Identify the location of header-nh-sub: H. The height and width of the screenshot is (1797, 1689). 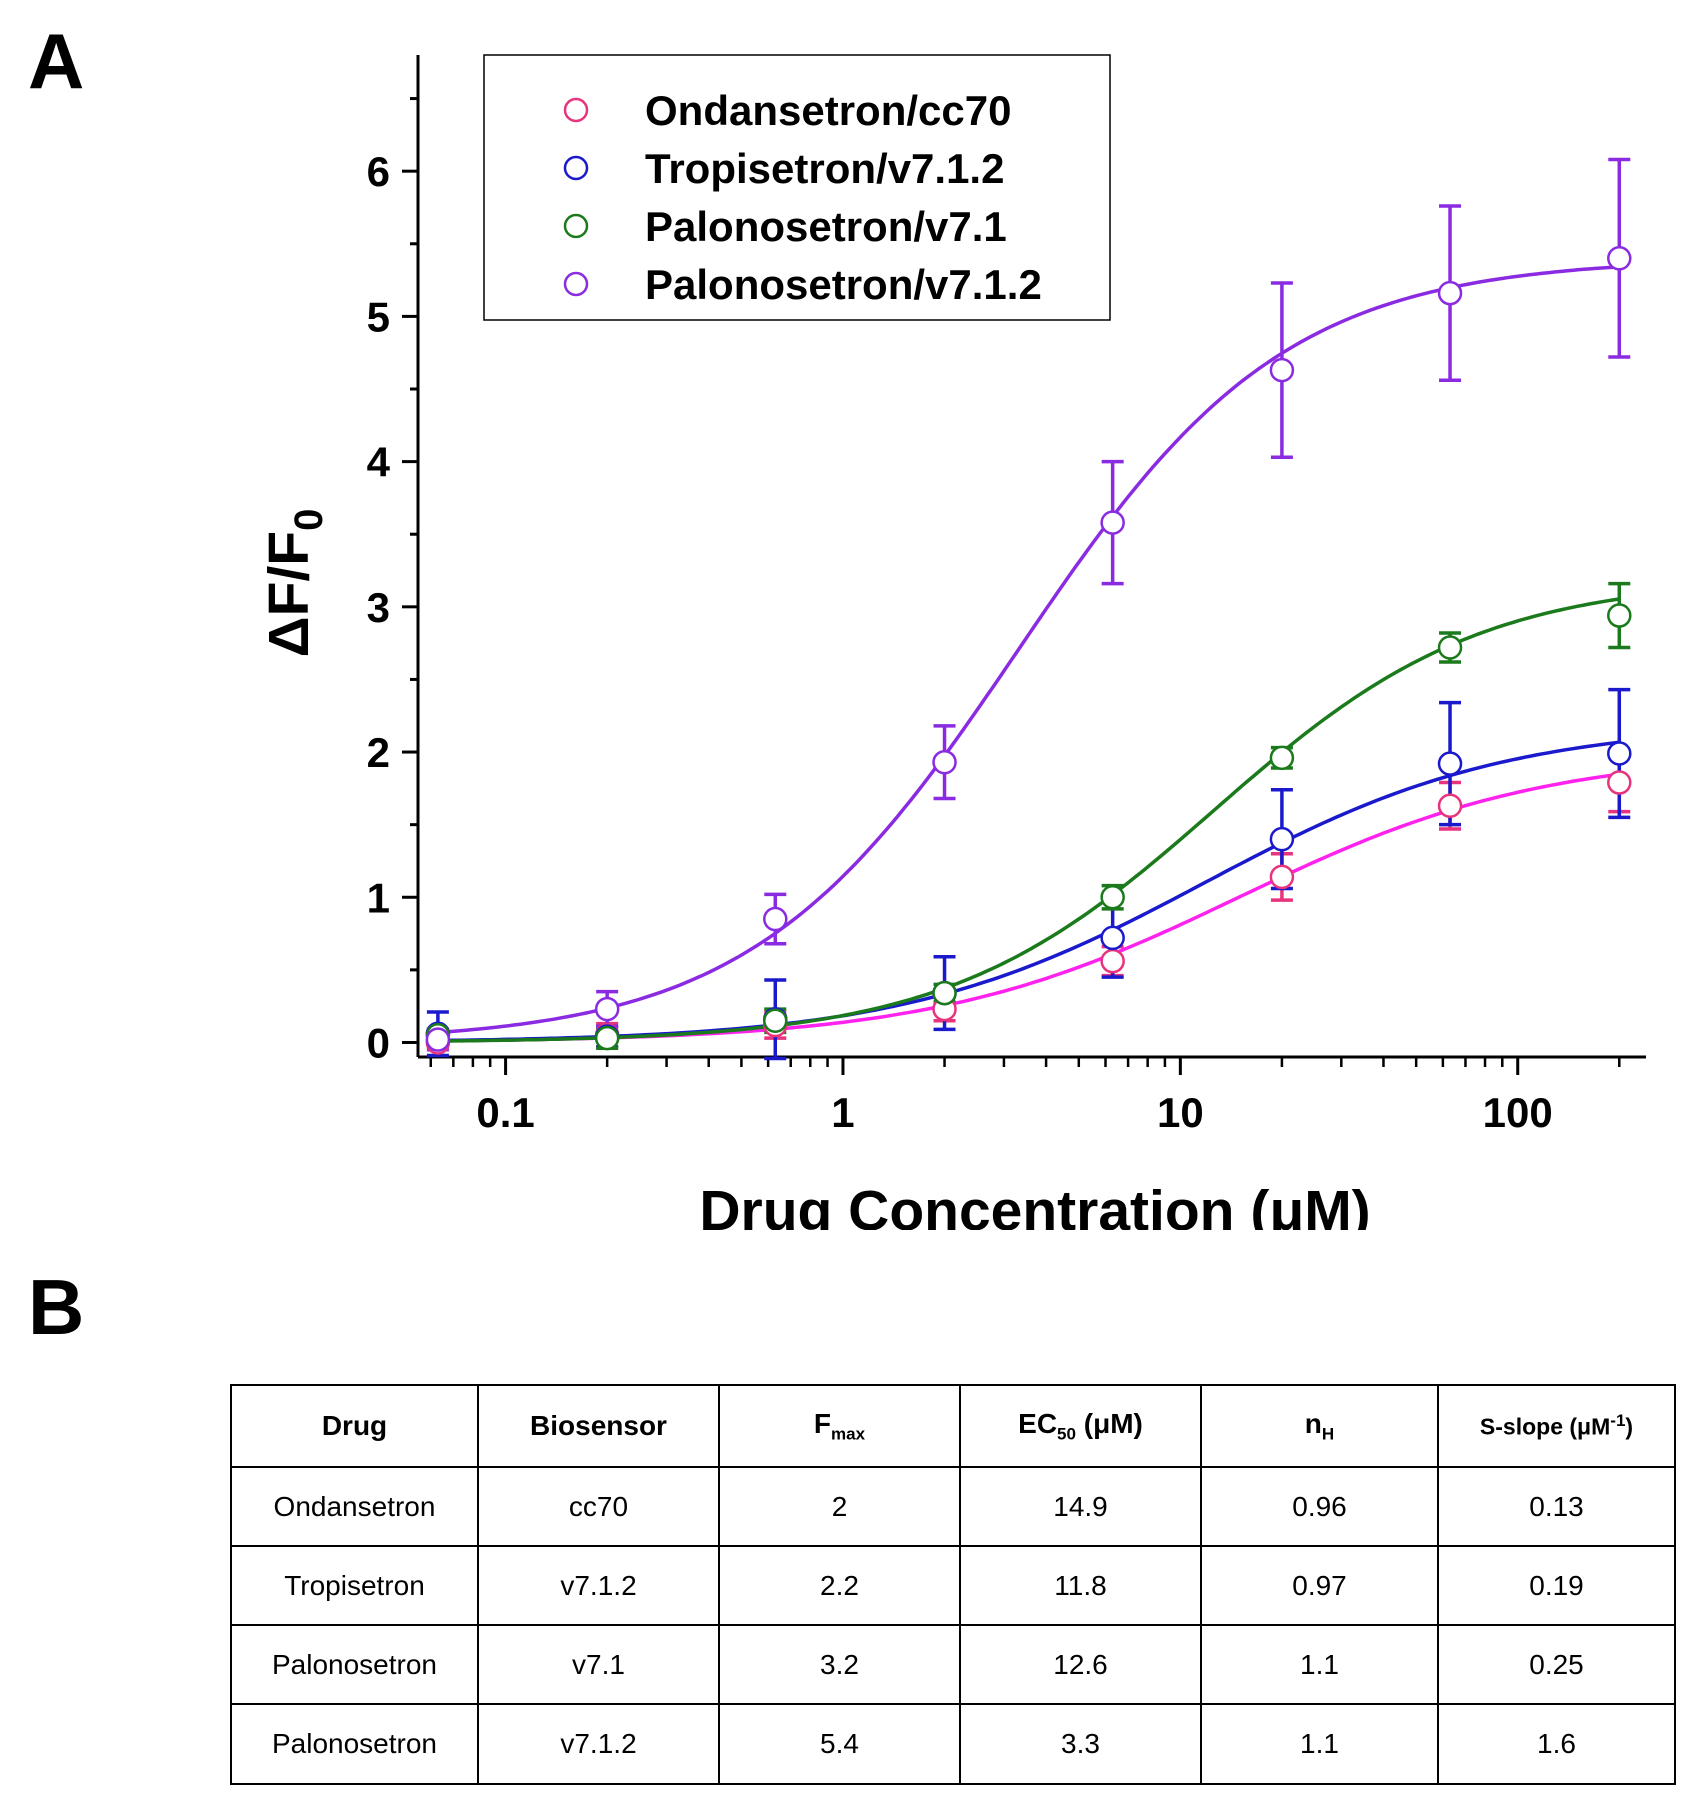
(1328, 1434).